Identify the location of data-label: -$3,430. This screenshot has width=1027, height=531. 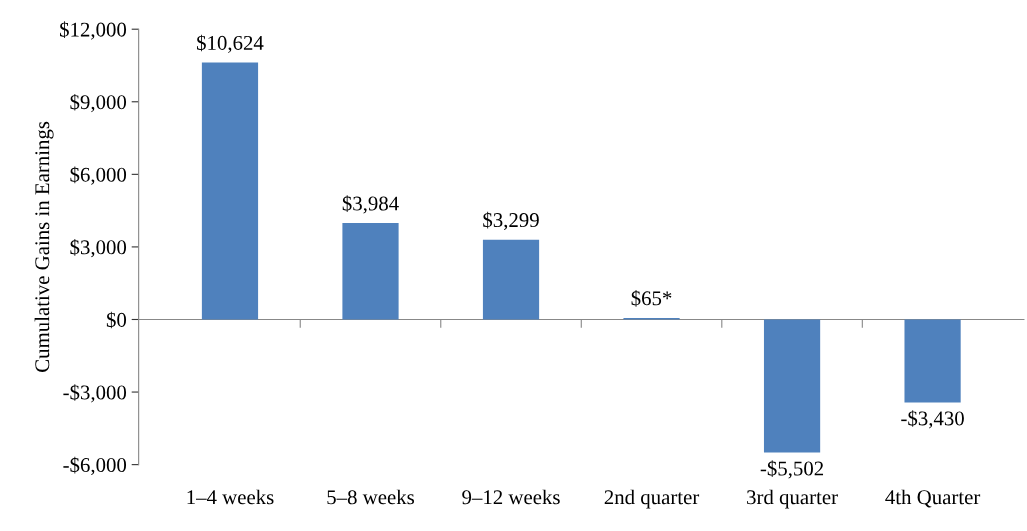
(932, 419).